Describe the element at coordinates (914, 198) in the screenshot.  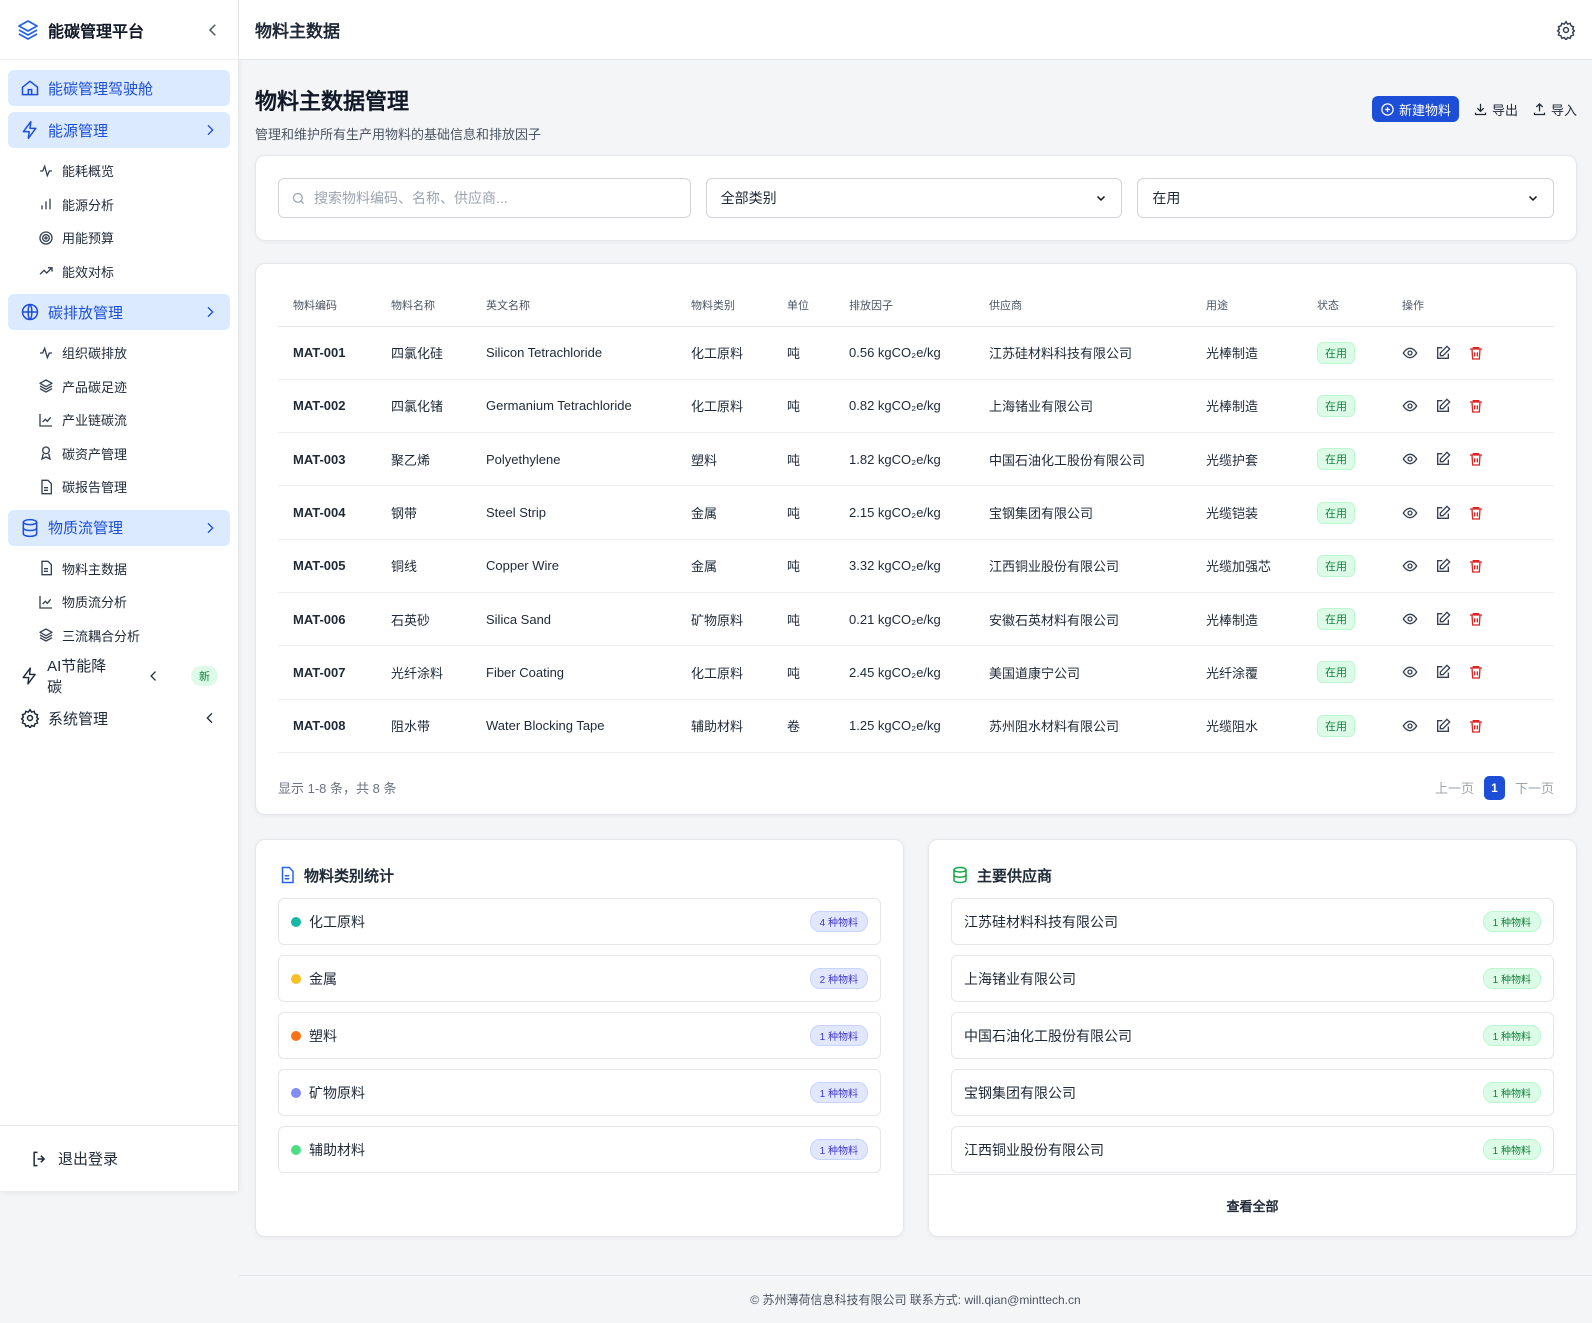
I see `category-select: 全部类别` at that location.